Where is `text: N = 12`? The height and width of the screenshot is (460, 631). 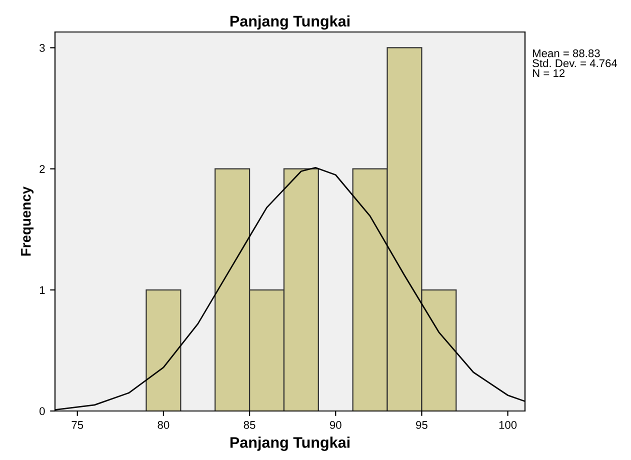 text: N = 12 is located at coordinates (548, 73).